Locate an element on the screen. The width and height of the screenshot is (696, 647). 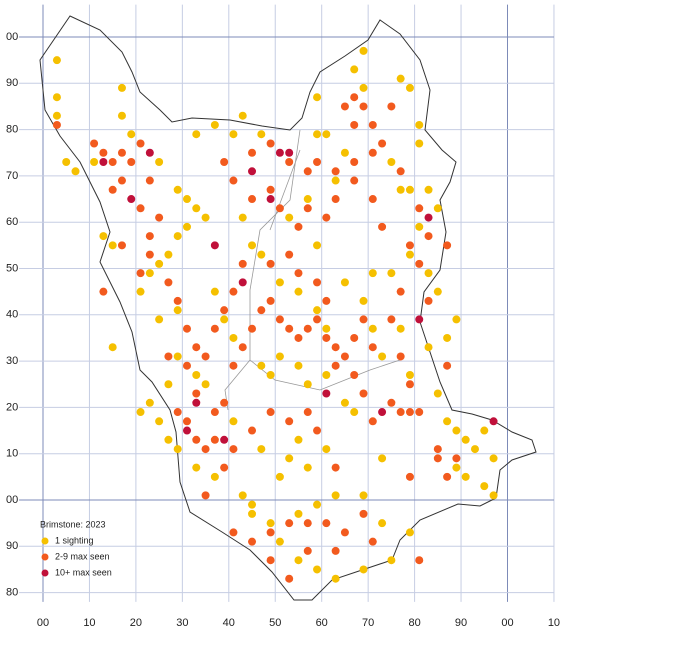
y-tick-label: 50 is located at coordinates (12, 268).